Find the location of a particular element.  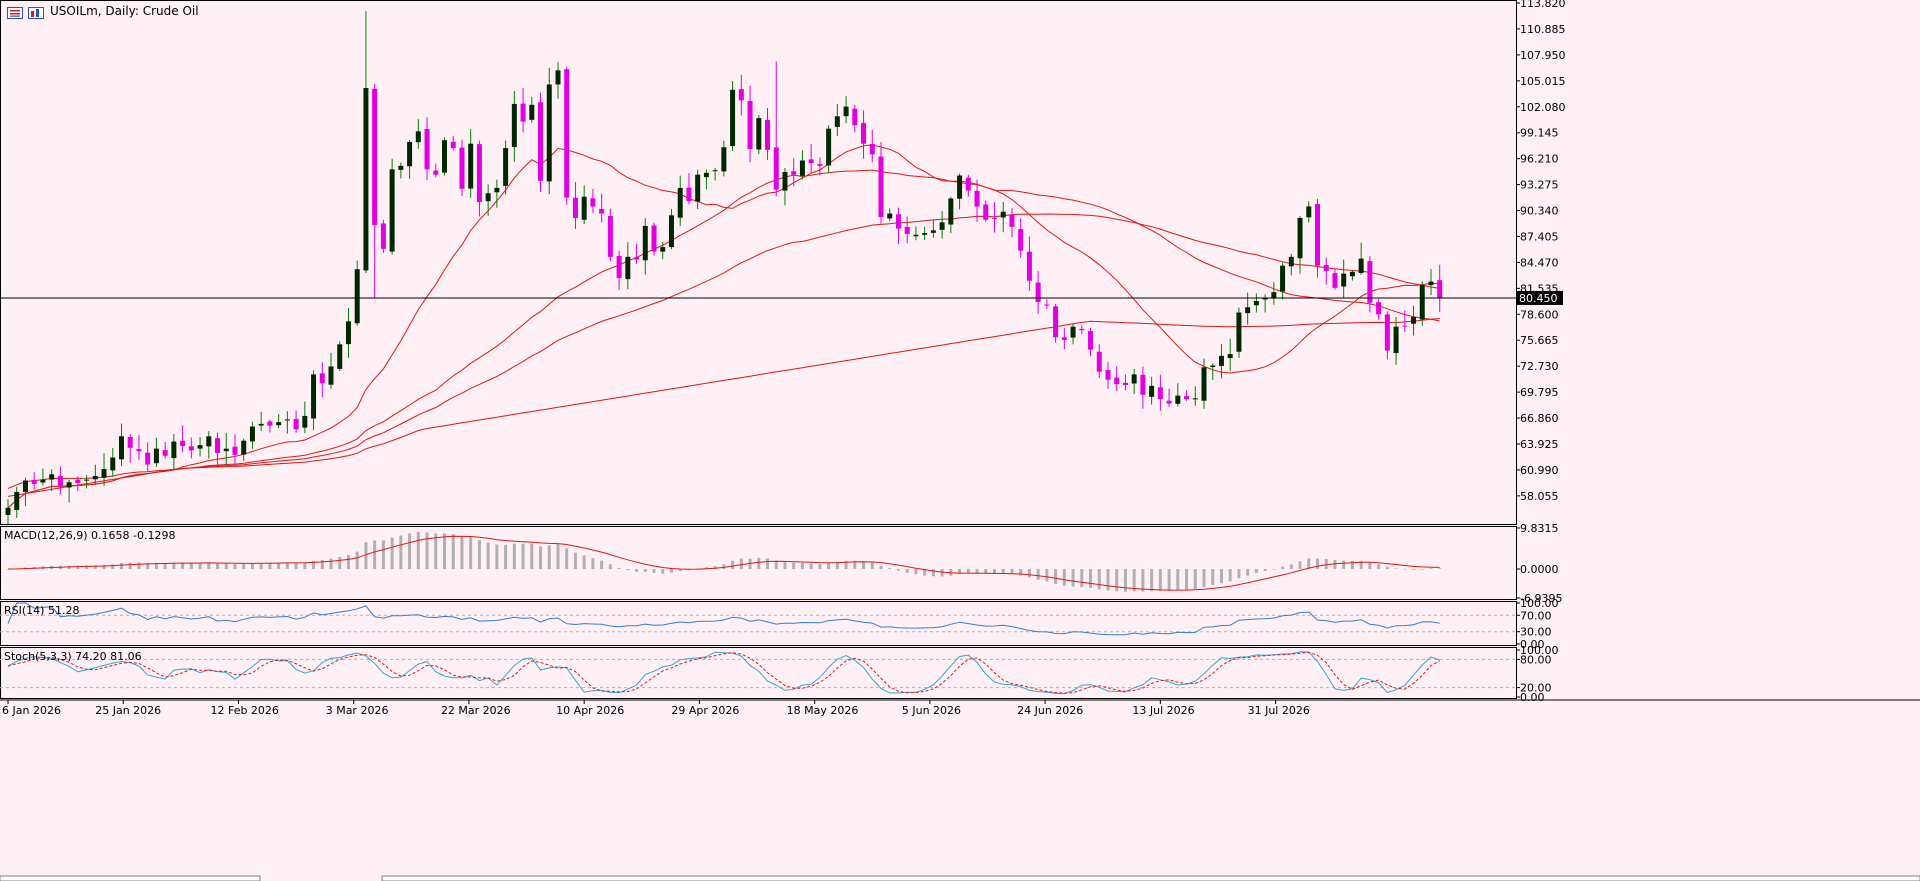

y-tick-label: 87.405 is located at coordinates (1539, 236).